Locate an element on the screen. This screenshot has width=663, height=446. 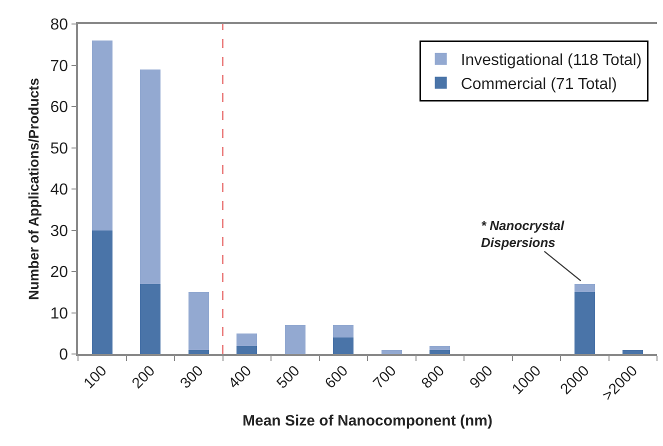
x-tick-label: 200 is located at coordinates (143, 377).